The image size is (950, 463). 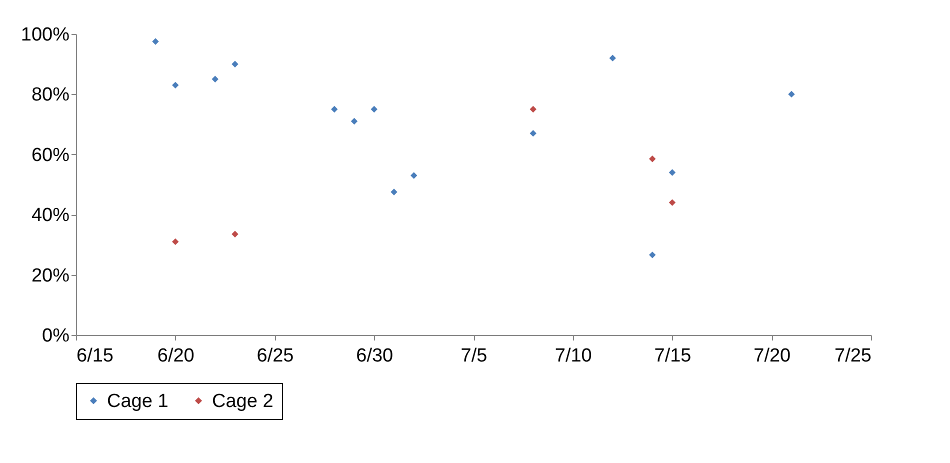 What do you see at coordinates (50, 95) in the screenshot?
I see `y-tick-label: 80%` at bounding box center [50, 95].